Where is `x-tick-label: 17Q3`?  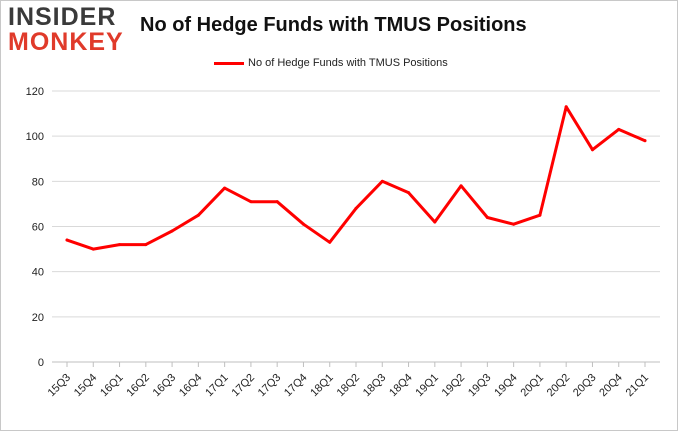 x-tick-label: 17Q3 is located at coordinates (270, 386).